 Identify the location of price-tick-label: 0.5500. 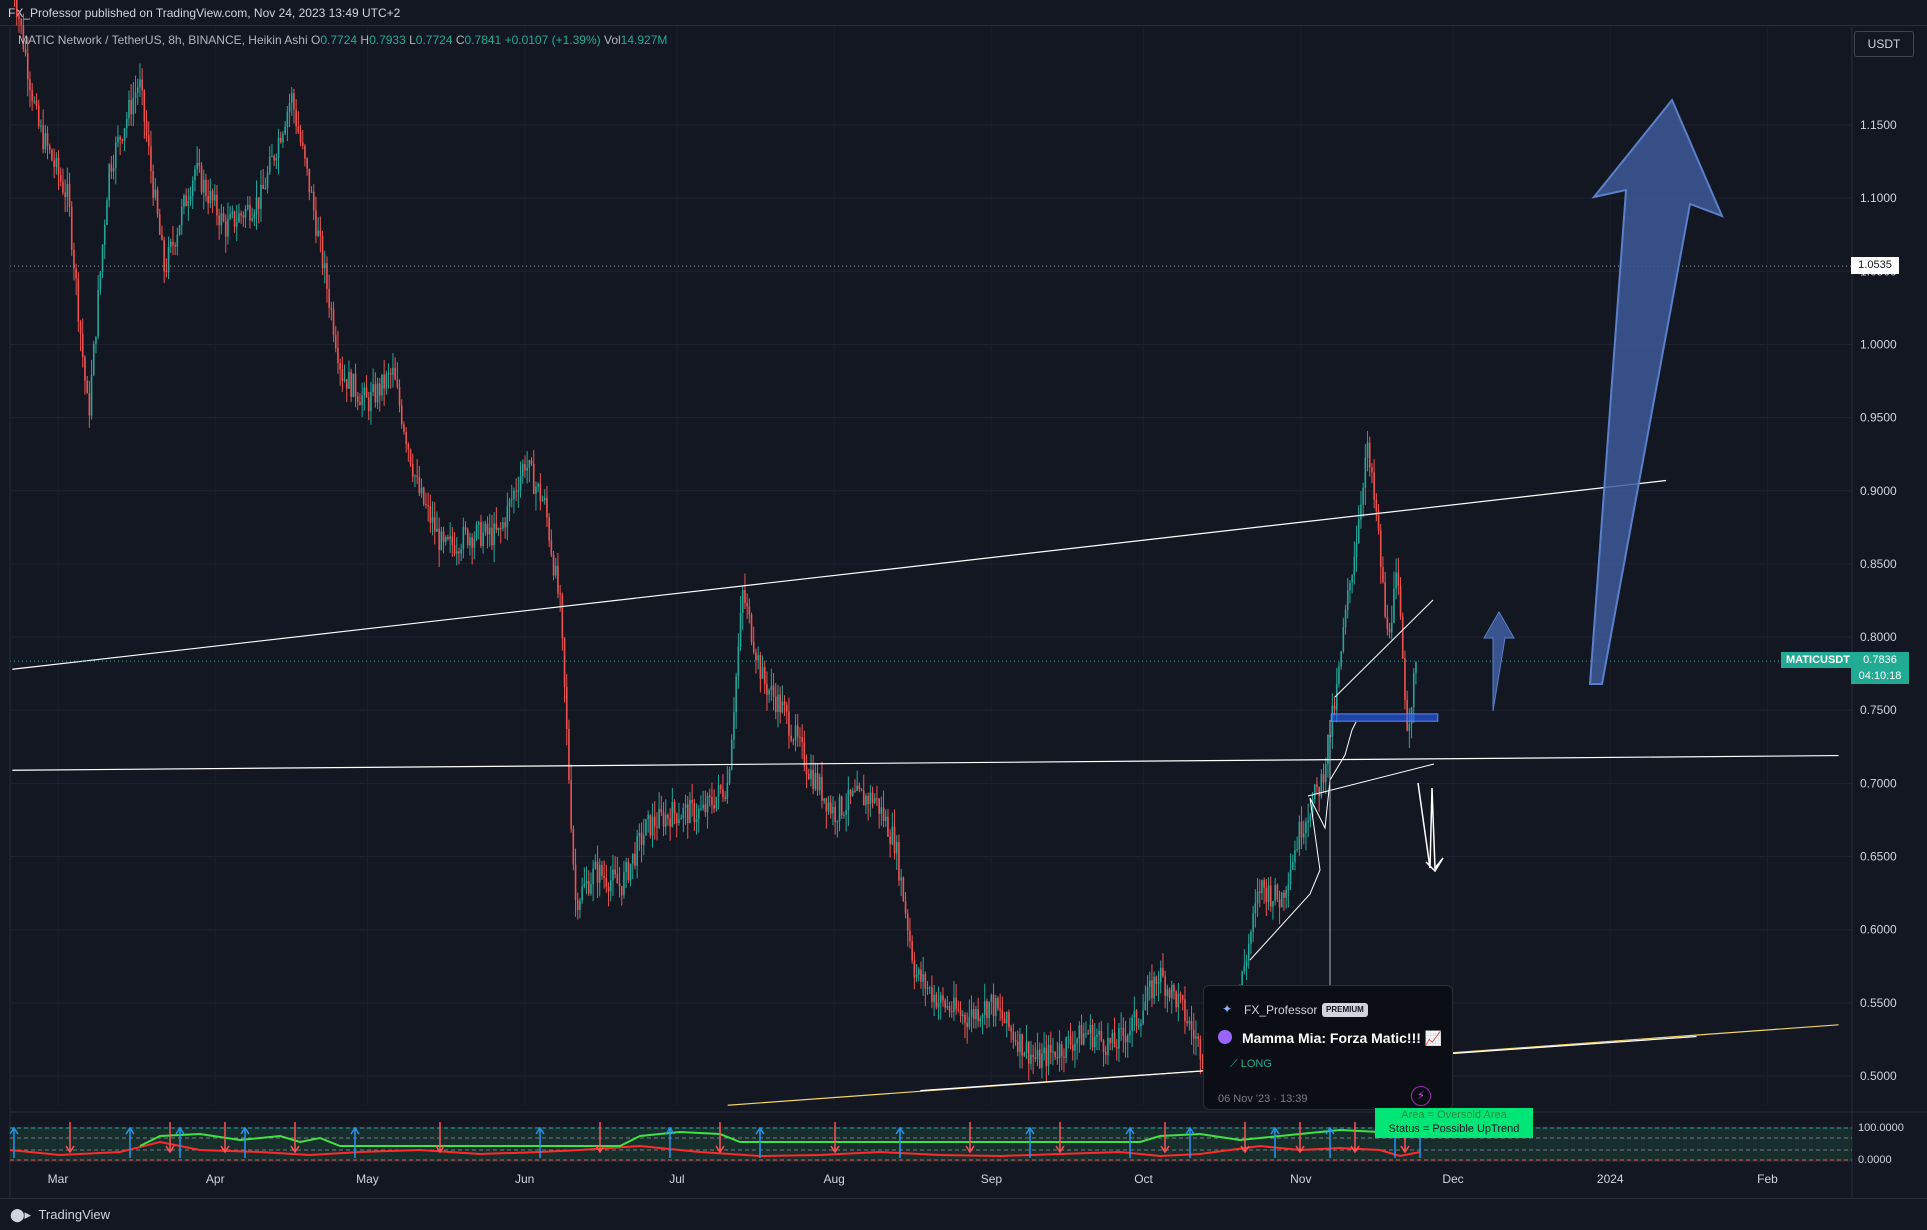
(1878, 1003).